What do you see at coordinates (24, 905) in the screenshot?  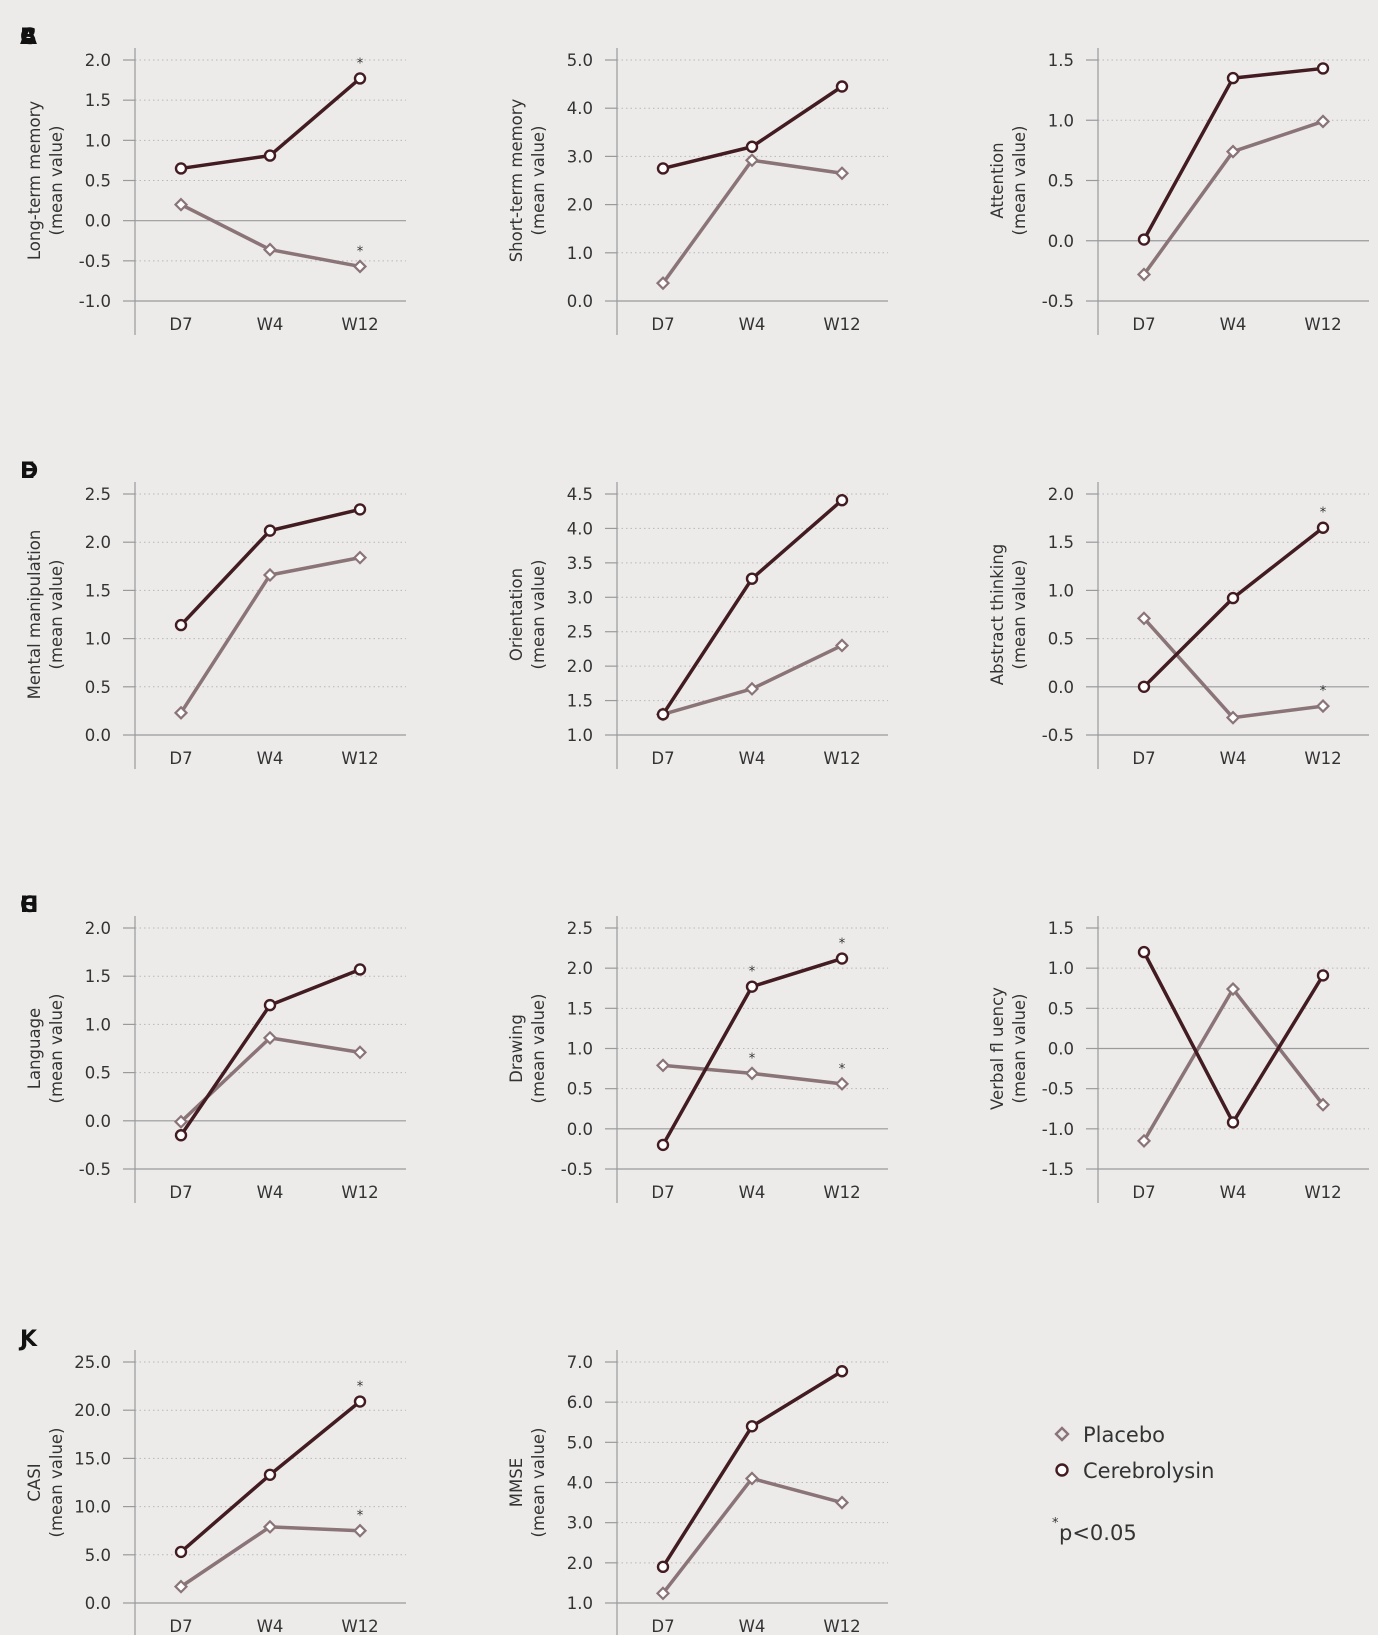 I see `panel-letter: I` at bounding box center [24, 905].